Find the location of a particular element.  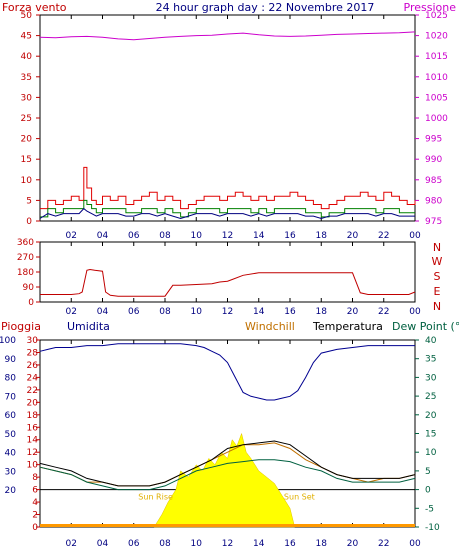

y-tick-label-left: 360 is located at coordinates (25, 243).